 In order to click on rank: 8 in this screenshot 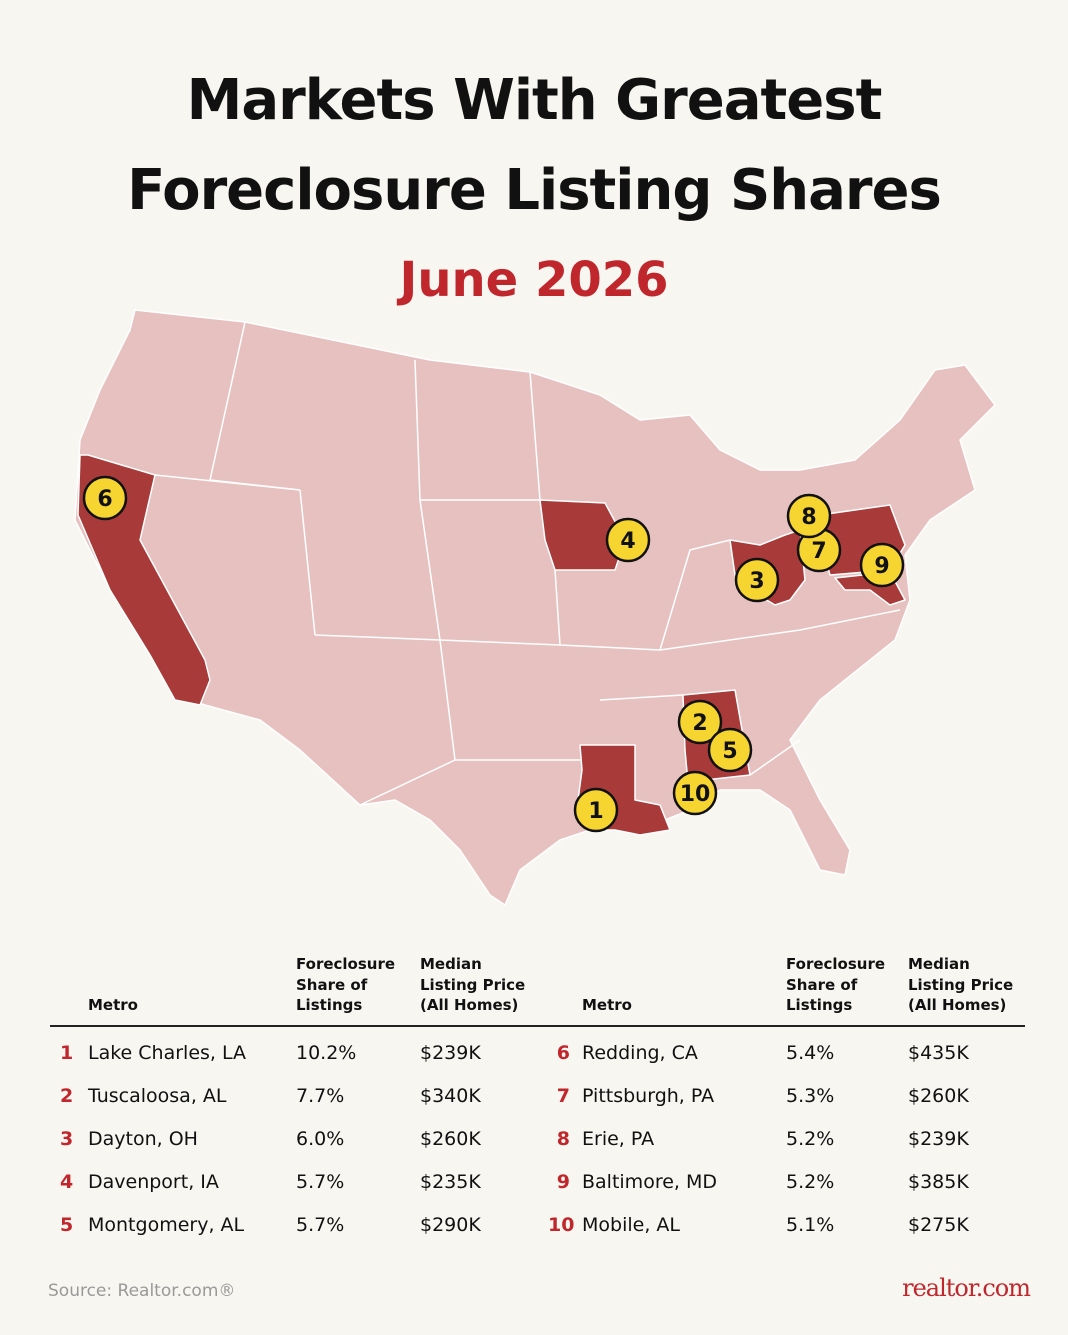, I will do `click(563, 1139)`.